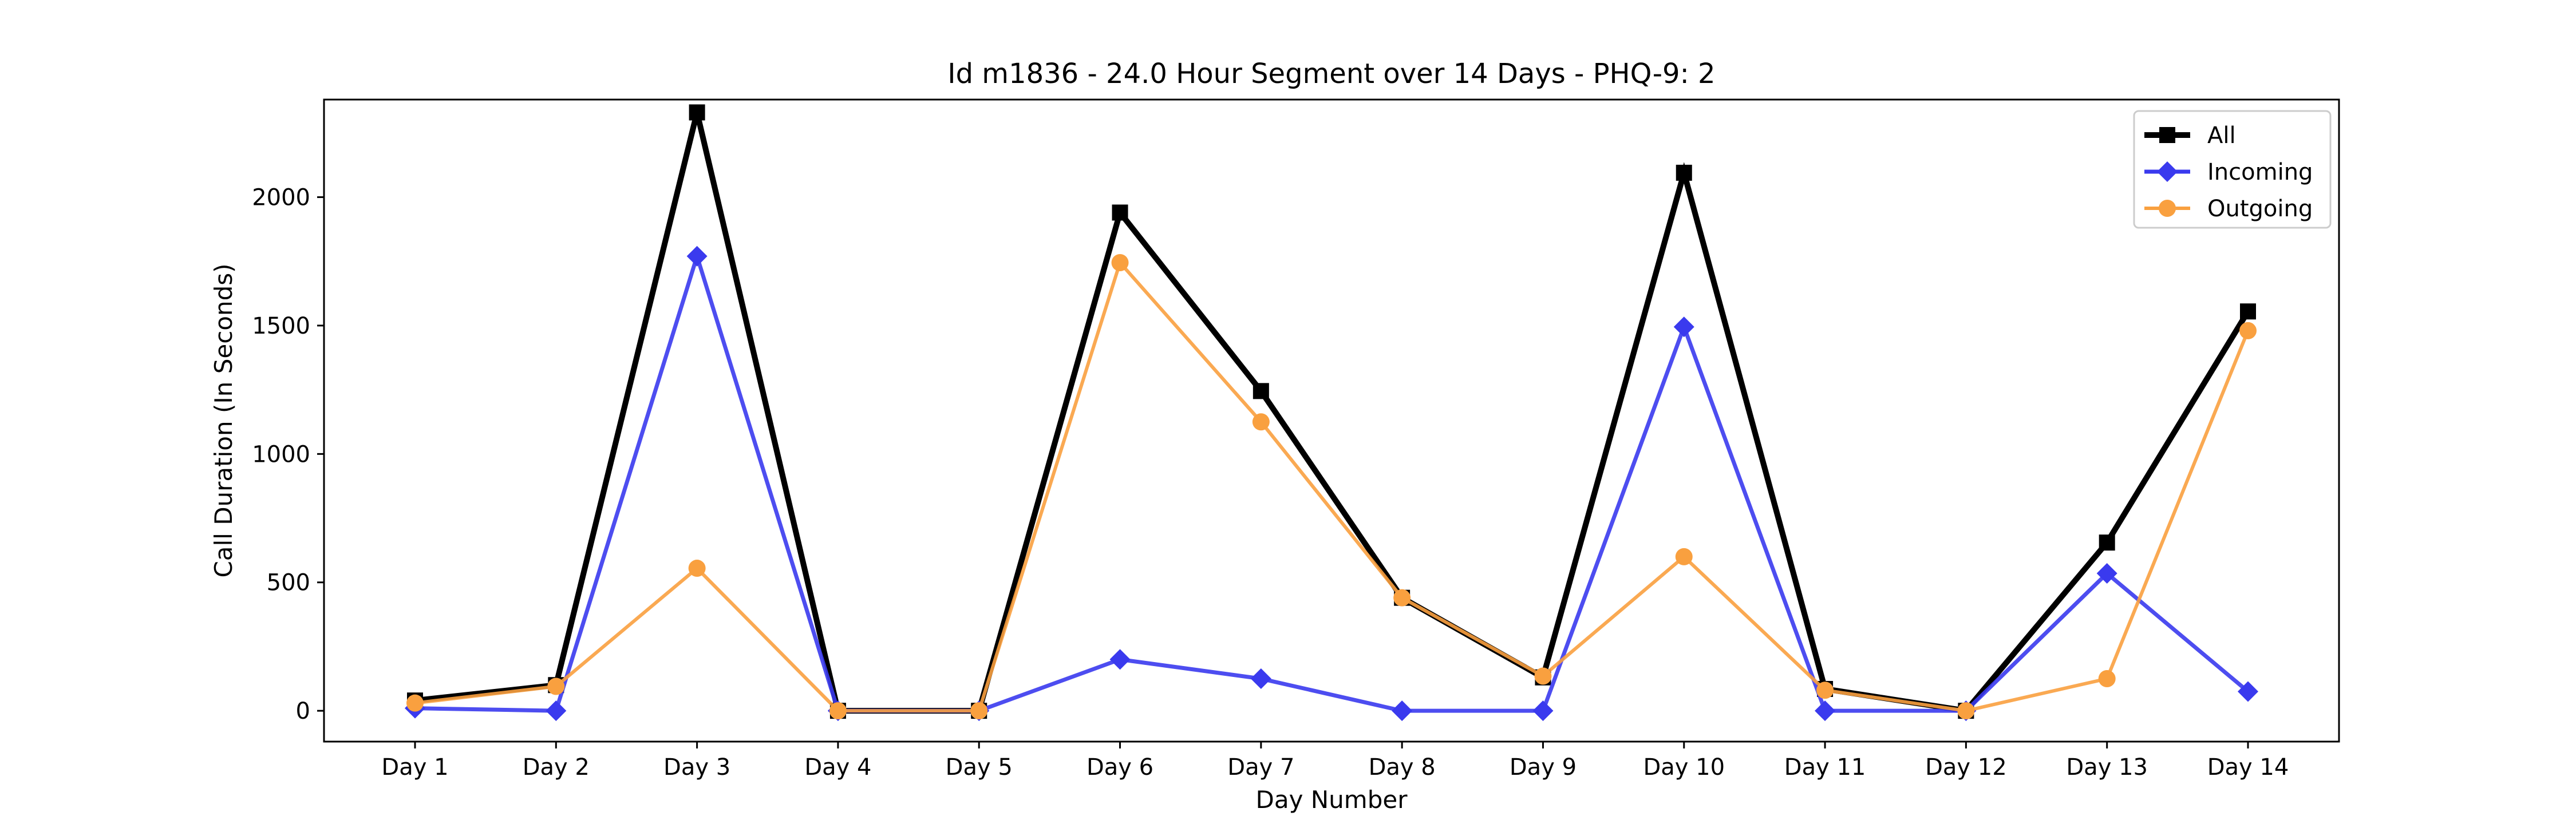 This screenshot has height=824, width=2576. I want to click on y-axis-ticks: 0 500 1000 1500 2000, so click(288, 454).